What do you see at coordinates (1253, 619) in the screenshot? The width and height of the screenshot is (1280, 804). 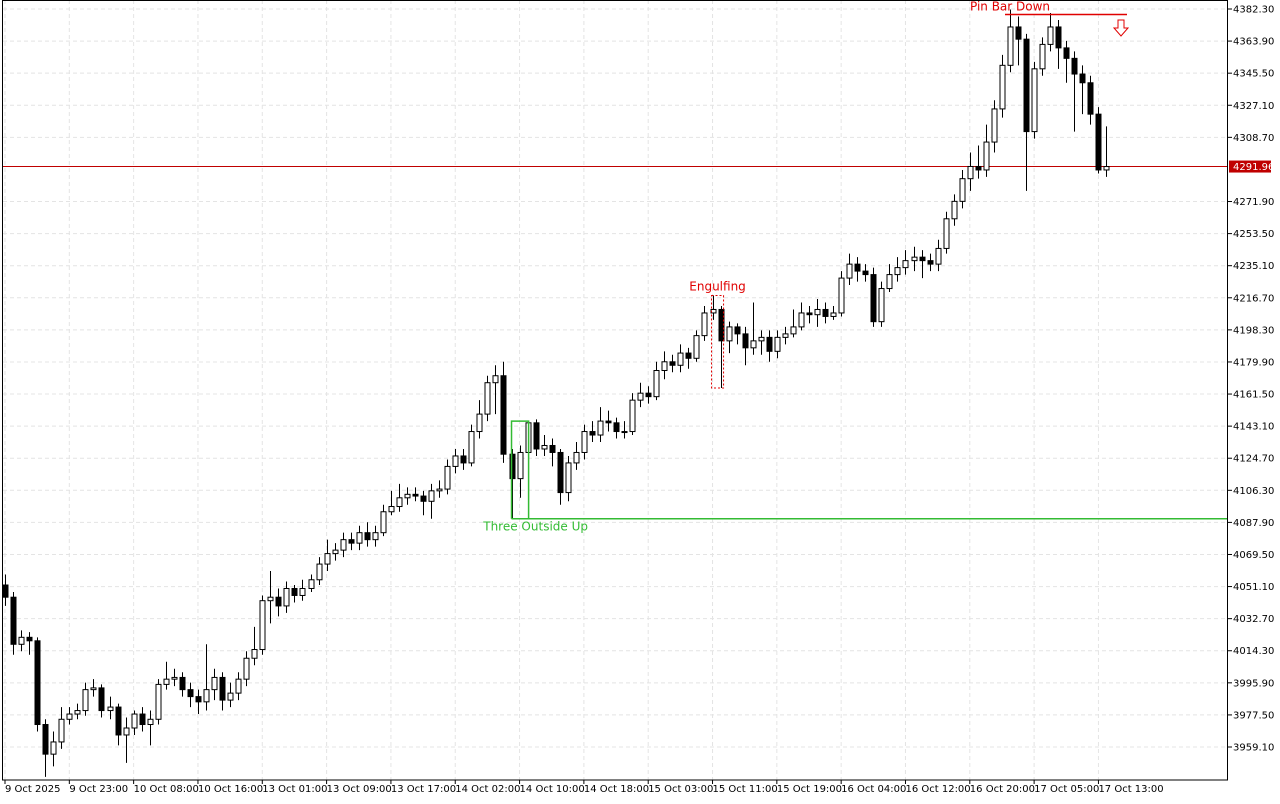 I see `y-tick-label: 4032.70` at bounding box center [1253, 619].